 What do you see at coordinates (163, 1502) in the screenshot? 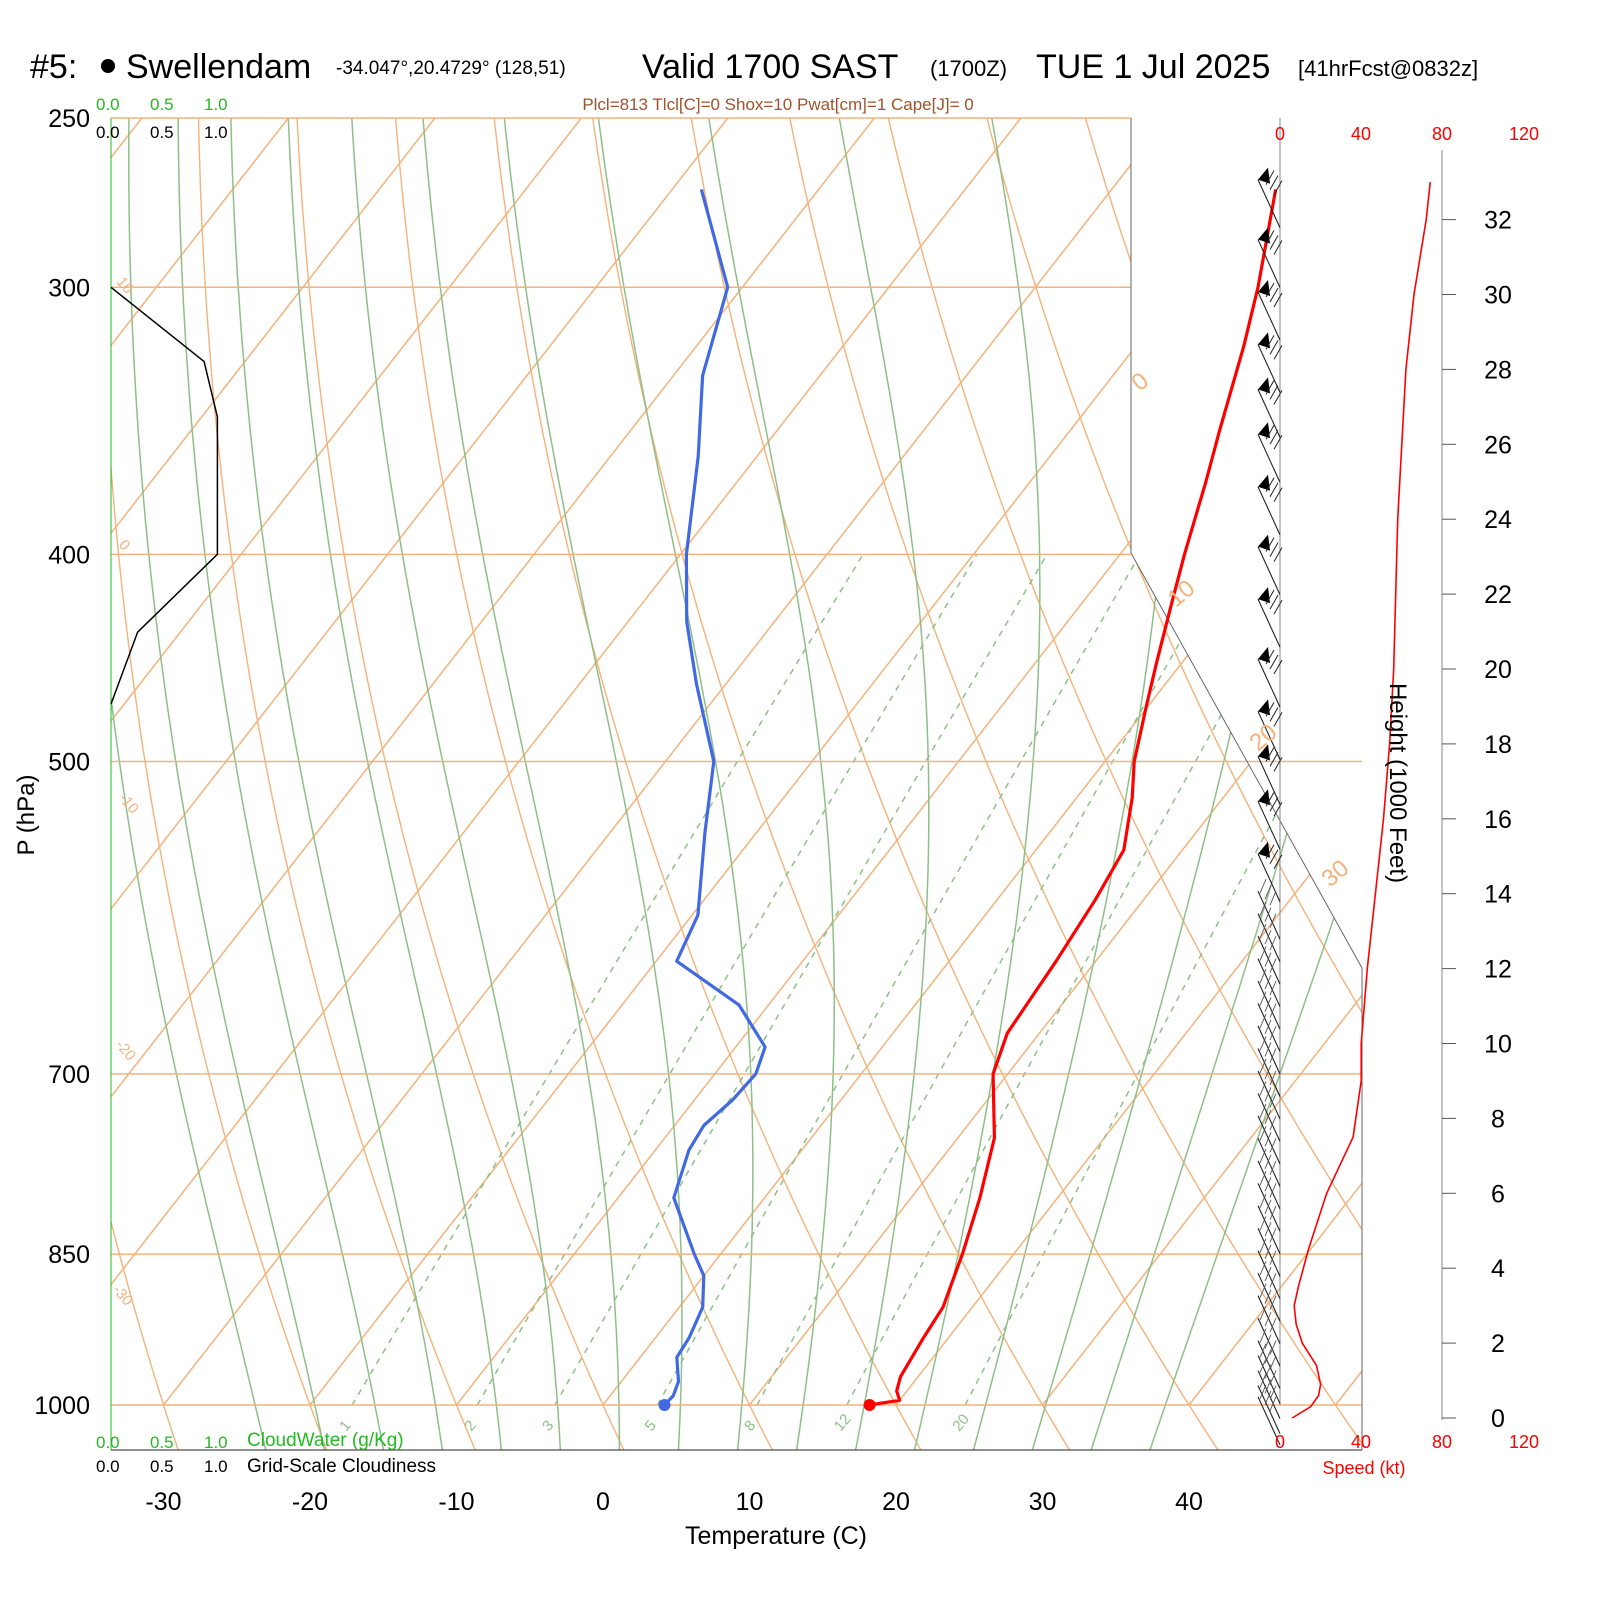
I see `x-tick-label: -30` at bounding box center [163, 1502].